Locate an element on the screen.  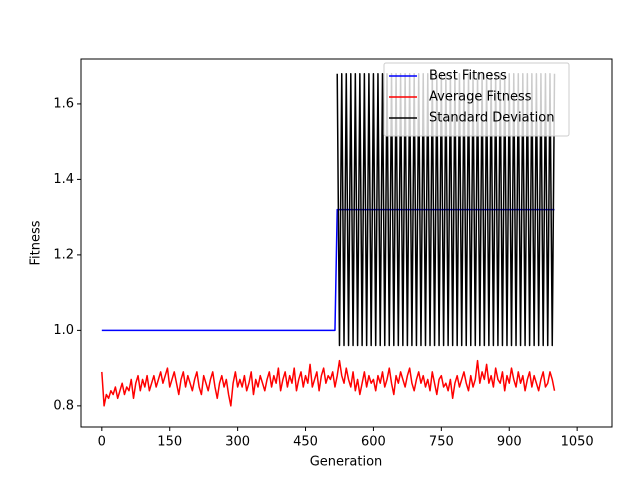
x-axis-label: Generation is located at coordinates (346, 462).